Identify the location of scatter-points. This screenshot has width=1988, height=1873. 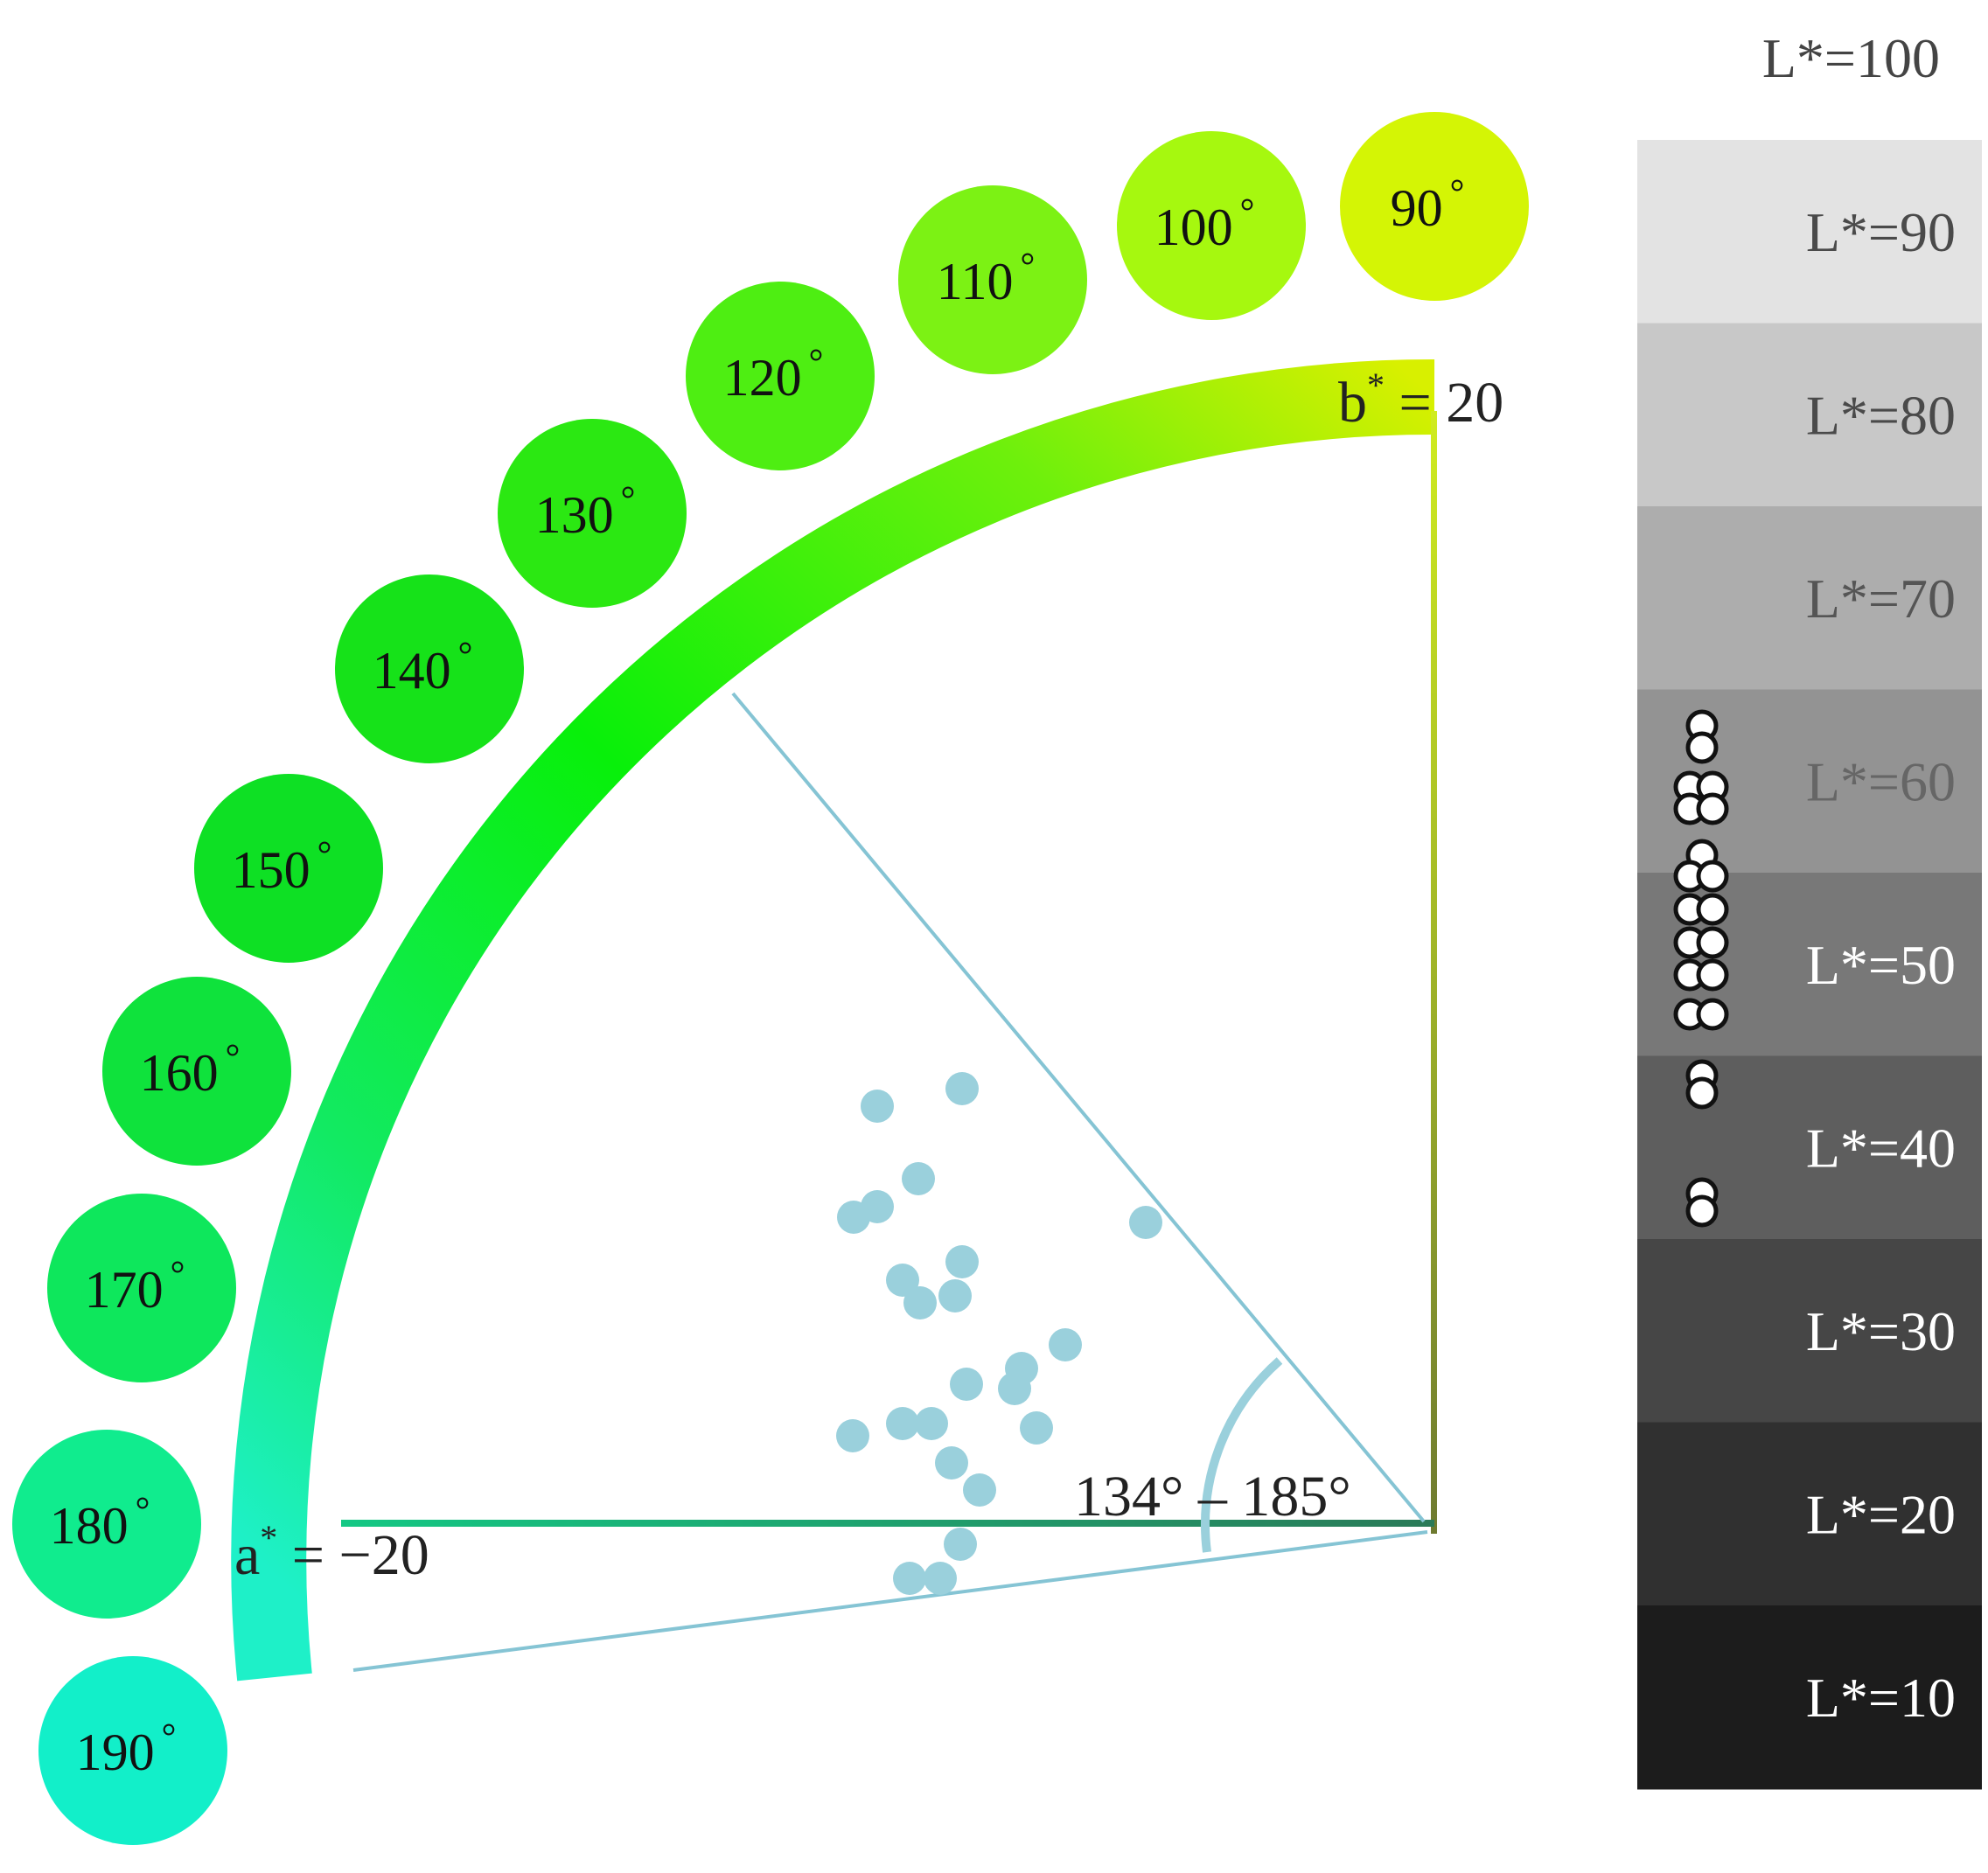
(999, 1333).